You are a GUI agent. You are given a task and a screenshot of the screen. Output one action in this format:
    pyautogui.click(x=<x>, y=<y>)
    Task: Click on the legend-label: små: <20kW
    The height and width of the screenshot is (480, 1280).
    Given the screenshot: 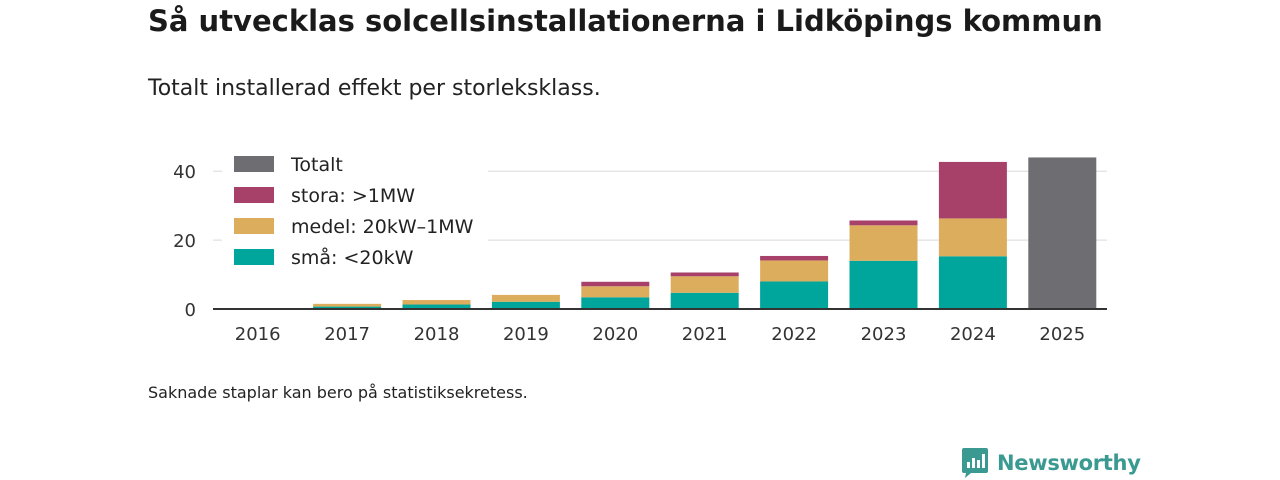 What is the action you would take?
    pyautogui.click(x=352, y=257)
    